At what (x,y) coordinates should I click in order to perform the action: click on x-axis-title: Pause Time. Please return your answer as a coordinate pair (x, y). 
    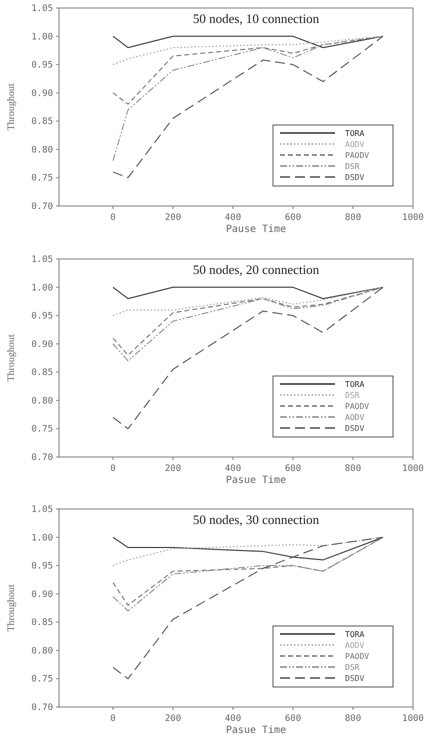
    Looking at the image, I should click on (256, 229).